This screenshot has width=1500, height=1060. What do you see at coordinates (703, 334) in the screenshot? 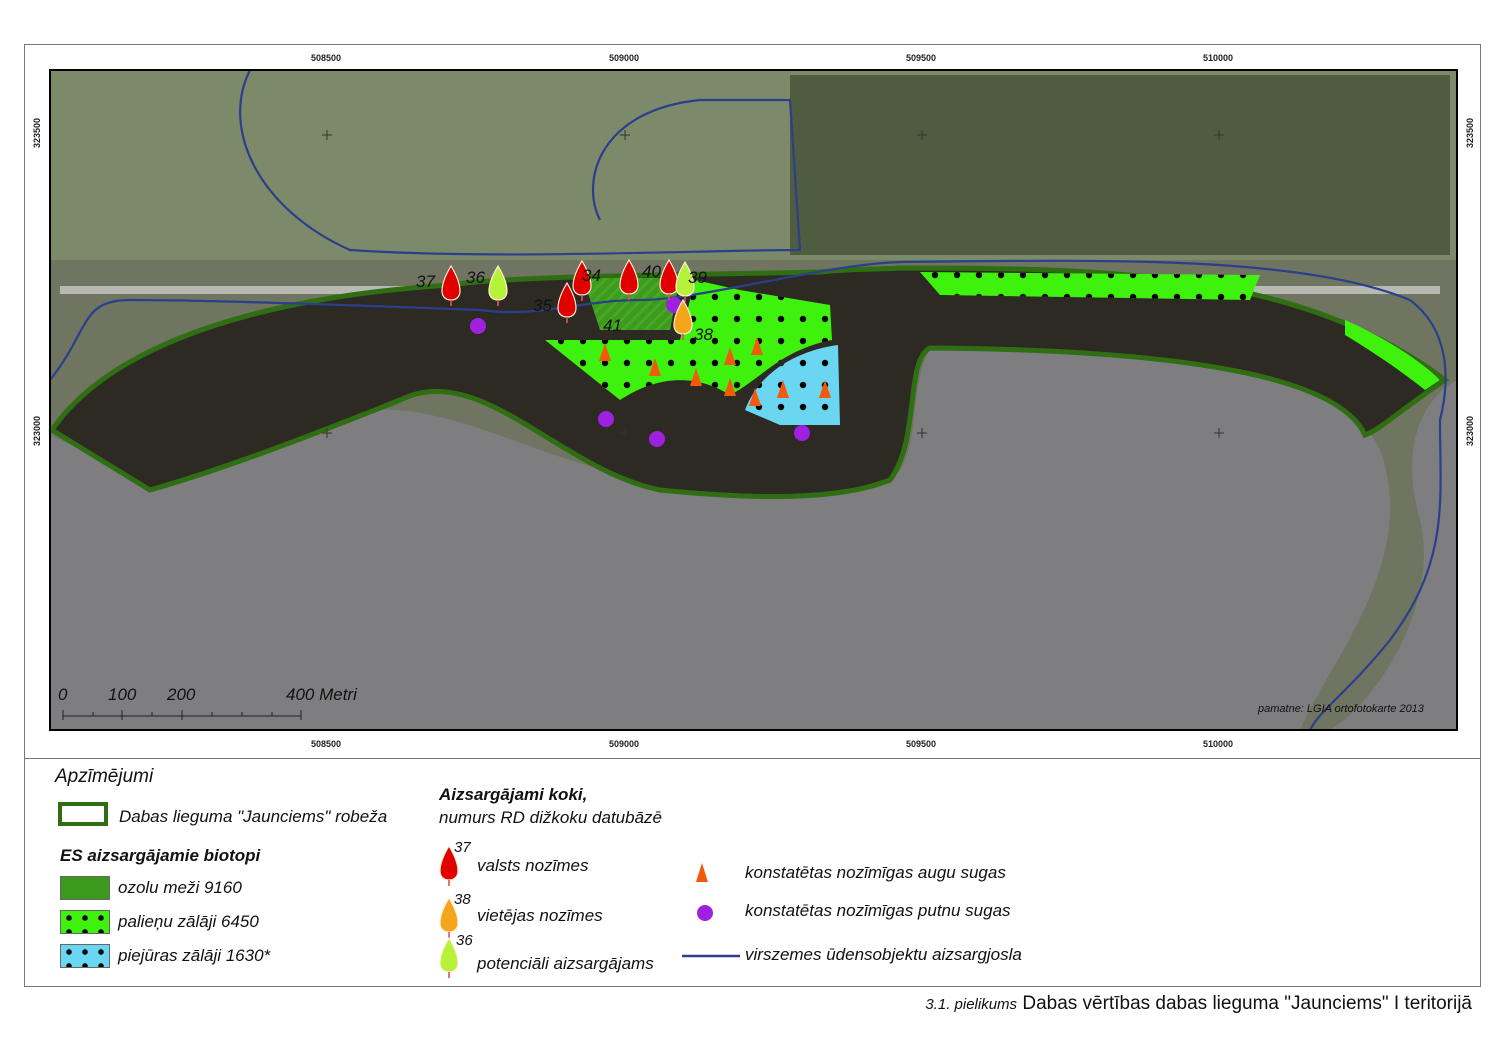
I see `tree-label: 38` at bounding box center [703, 334].